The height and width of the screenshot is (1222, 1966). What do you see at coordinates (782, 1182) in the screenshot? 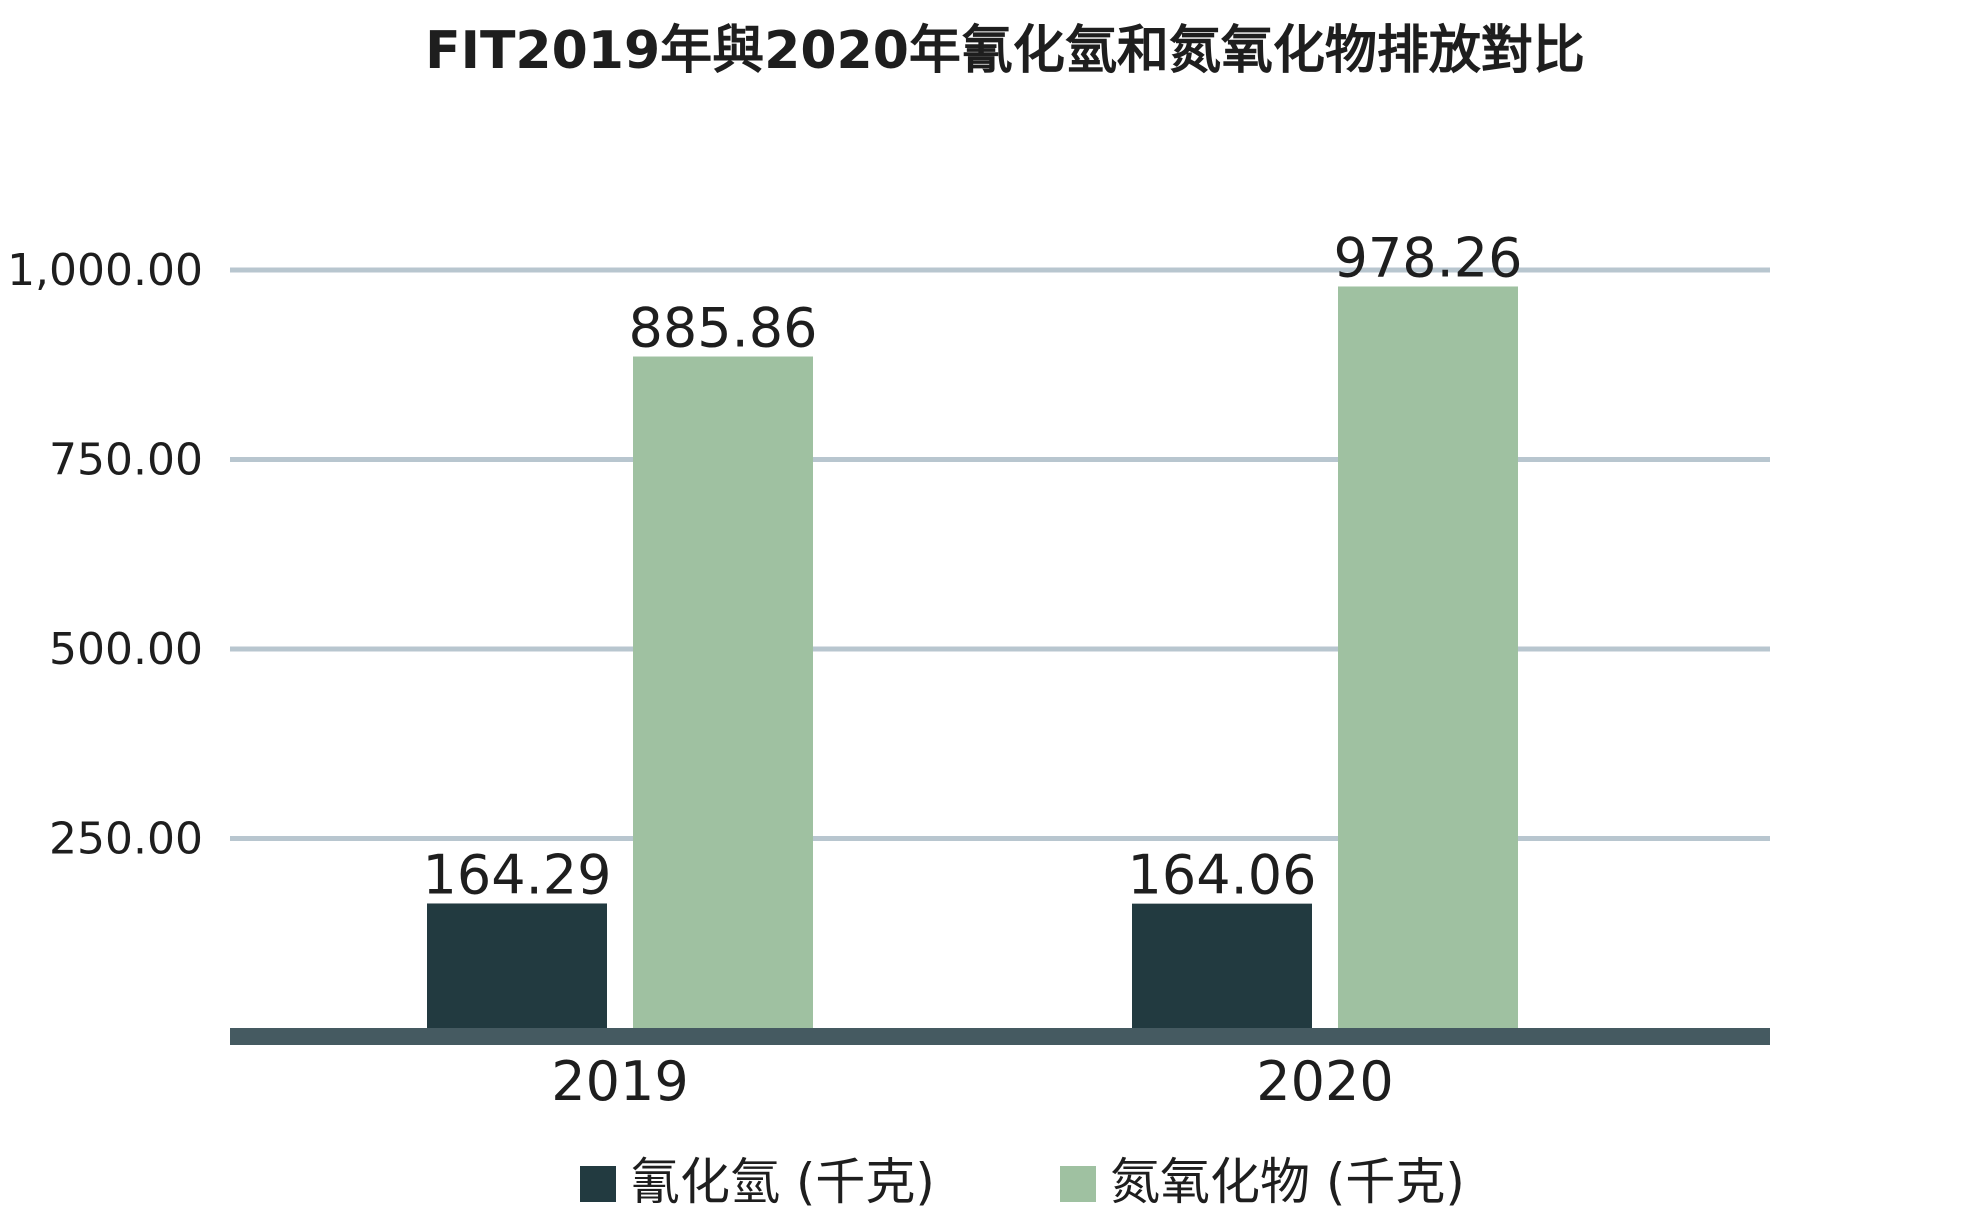
I see `legend-label: 氰化氫 (千克)` at bounding box center [782, 1182].